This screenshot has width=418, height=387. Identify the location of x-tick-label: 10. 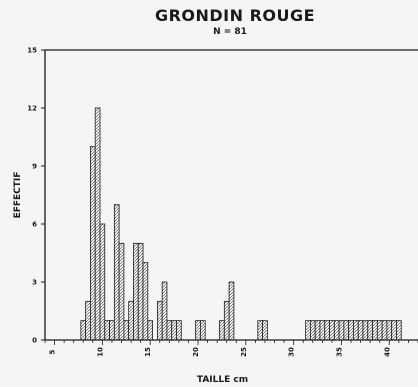
(100, 352).